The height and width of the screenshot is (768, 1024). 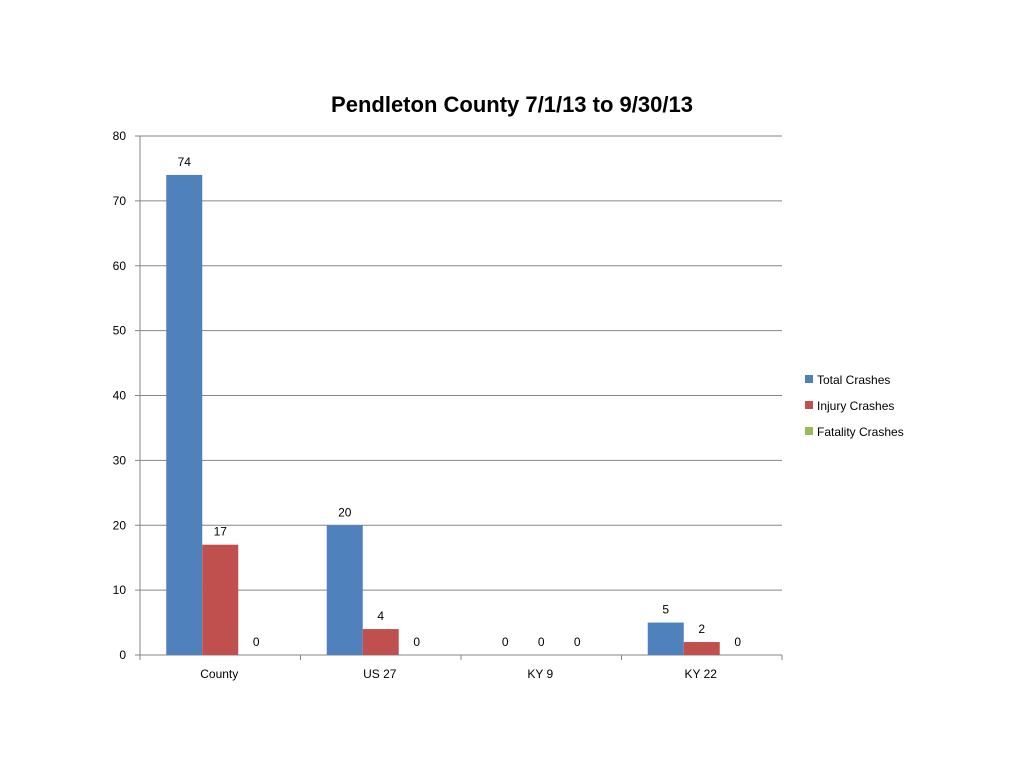 I want to click on legend-label: Injury Crashes, so click(x=855, y=406).